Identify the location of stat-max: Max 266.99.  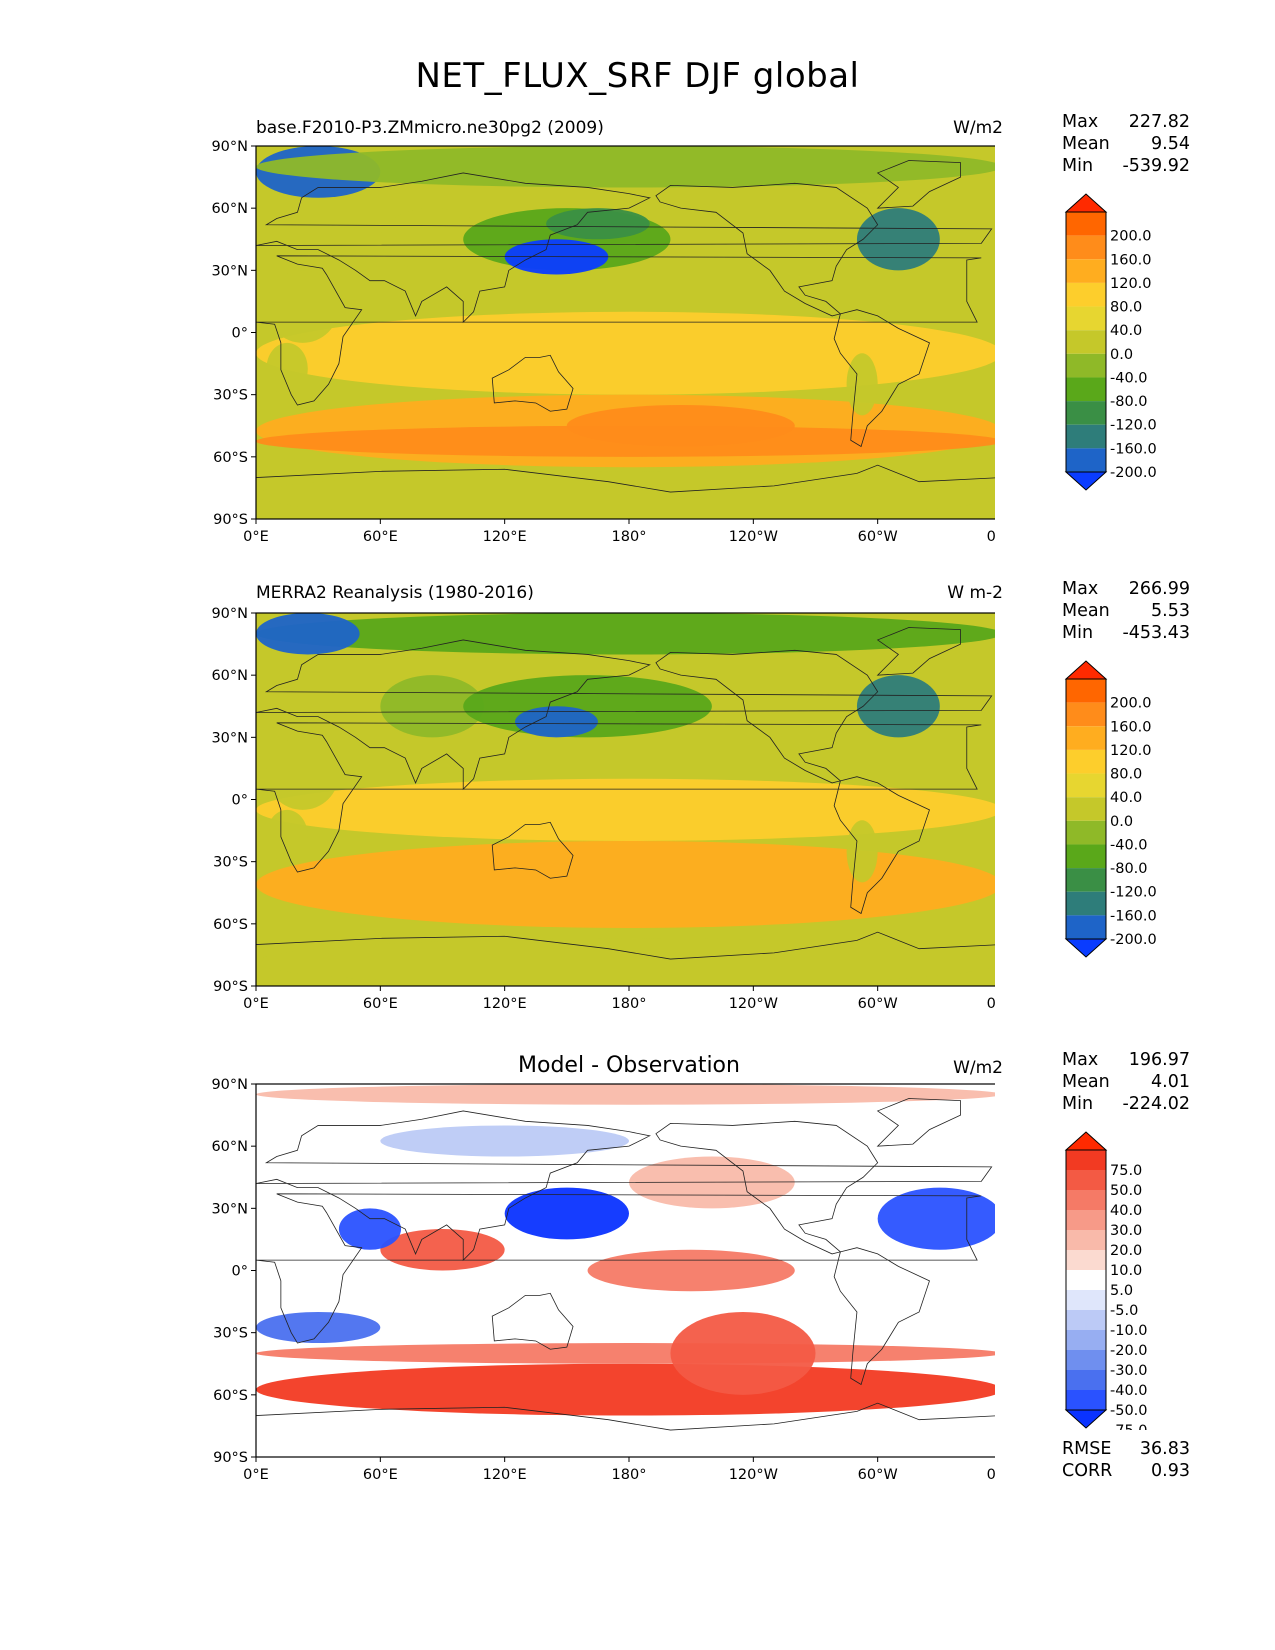
(1126, 589).